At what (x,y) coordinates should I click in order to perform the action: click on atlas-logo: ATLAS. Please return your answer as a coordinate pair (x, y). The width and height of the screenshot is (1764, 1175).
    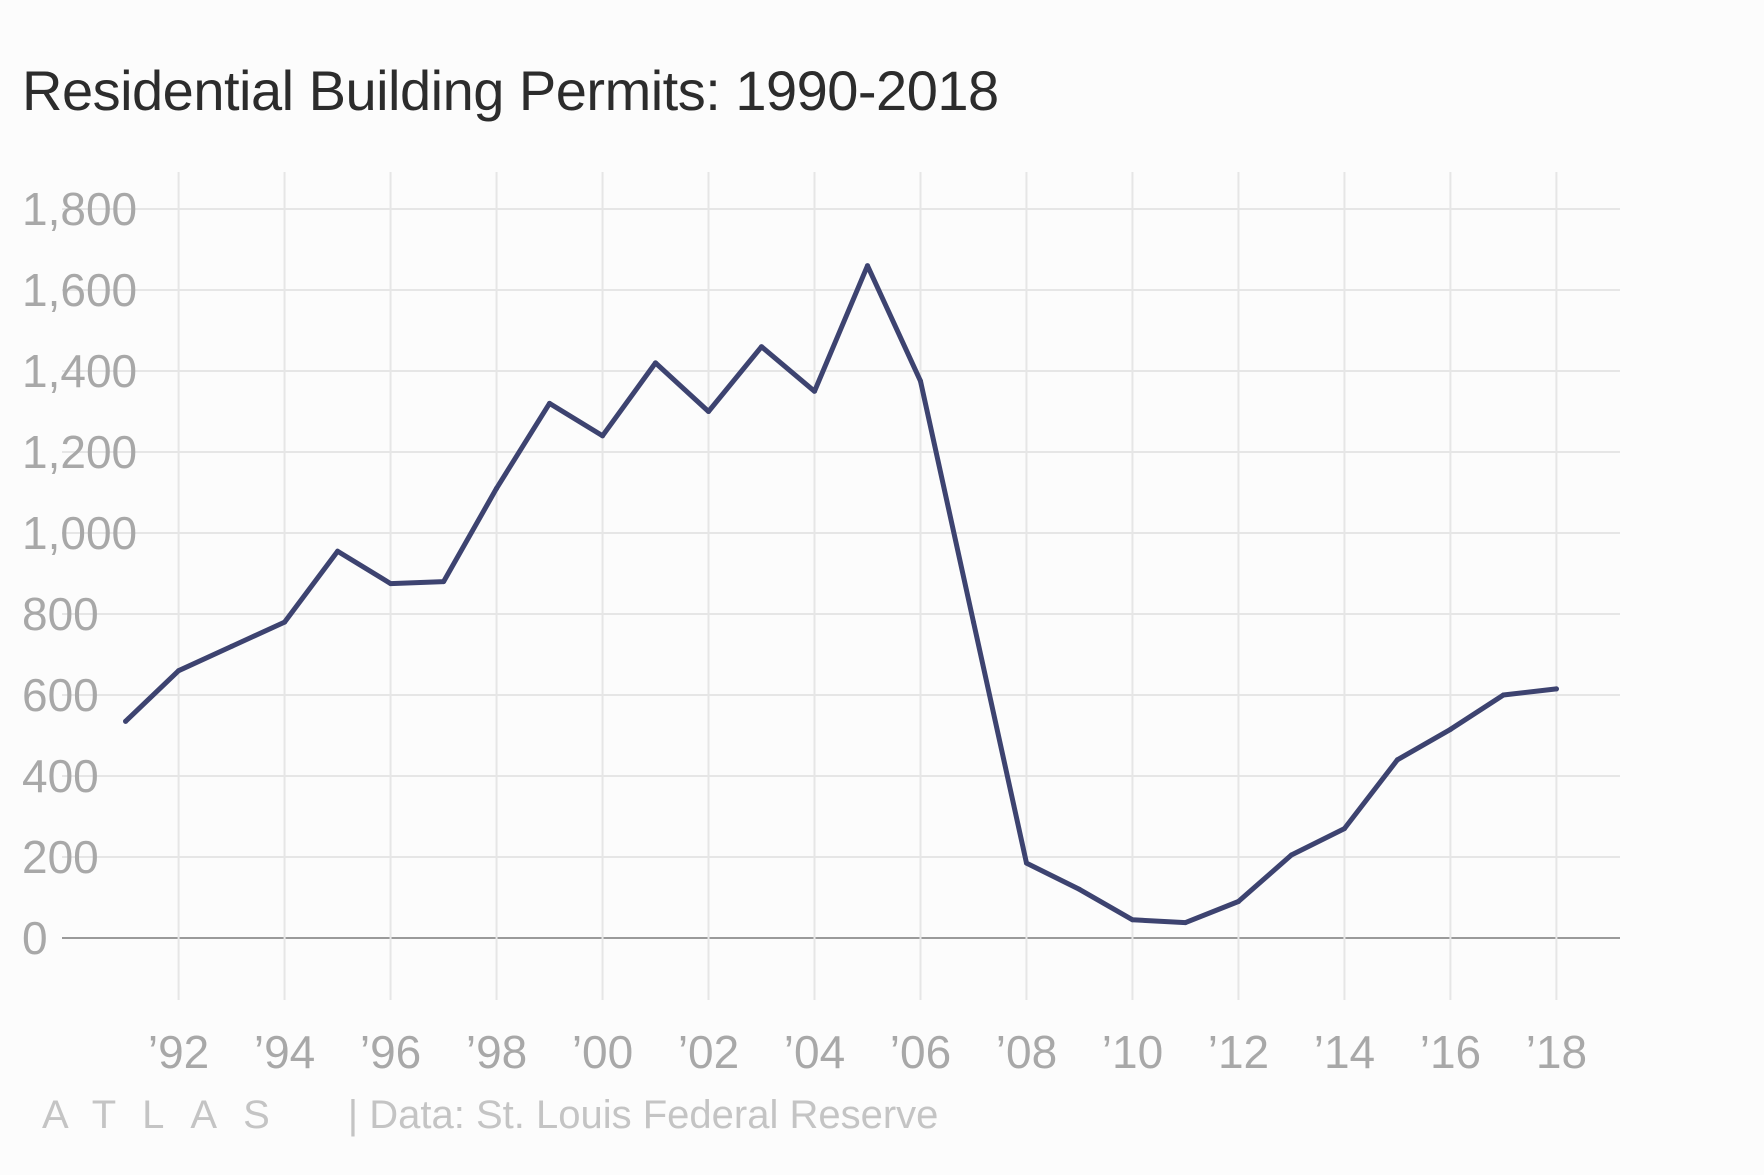
    Looking at the image, I should click on (169, 1114).